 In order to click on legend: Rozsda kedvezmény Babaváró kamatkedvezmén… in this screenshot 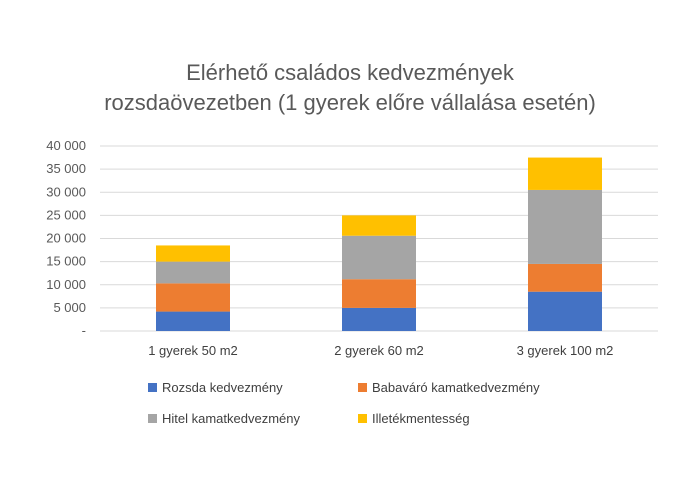, I will do `click(344, 403)`.